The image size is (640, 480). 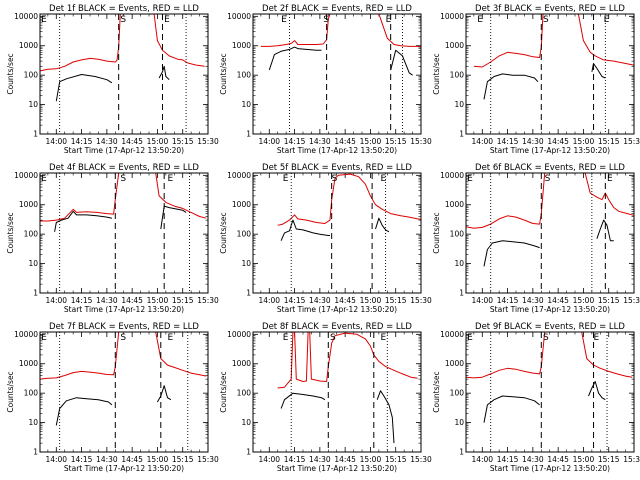 What do you see at coordinates (124, 168) in the screenshot?
I see `panel-title: Det 4f BLACK = Events, RED = LLD` at bounding box center [124, 168].